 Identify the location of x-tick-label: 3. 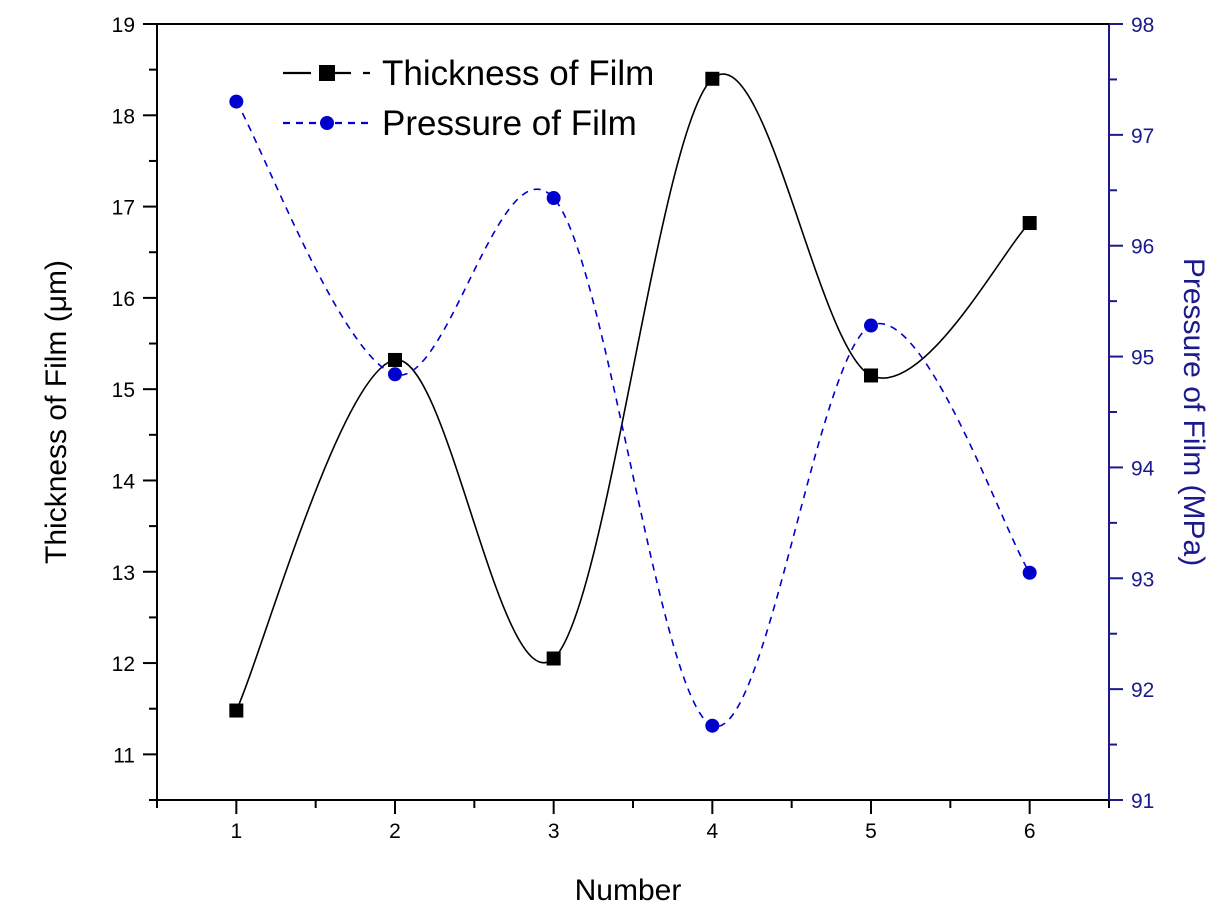
(554, 831).